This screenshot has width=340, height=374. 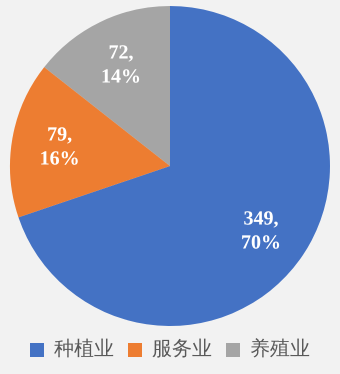 What do you see at coordinates (280, 348) in the screenshot?
I see `legend-label: 养殖业` at bounding box center [280, 348].